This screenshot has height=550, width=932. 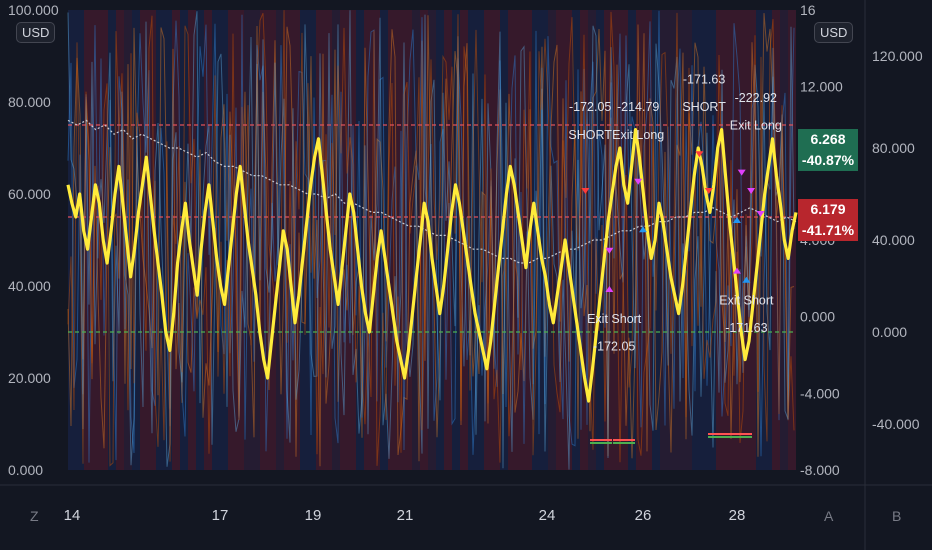 What do you see at coordinates (590, 107) in the screenshot?
I see `trade-label: -172.05` at bounding box center [590, 107].